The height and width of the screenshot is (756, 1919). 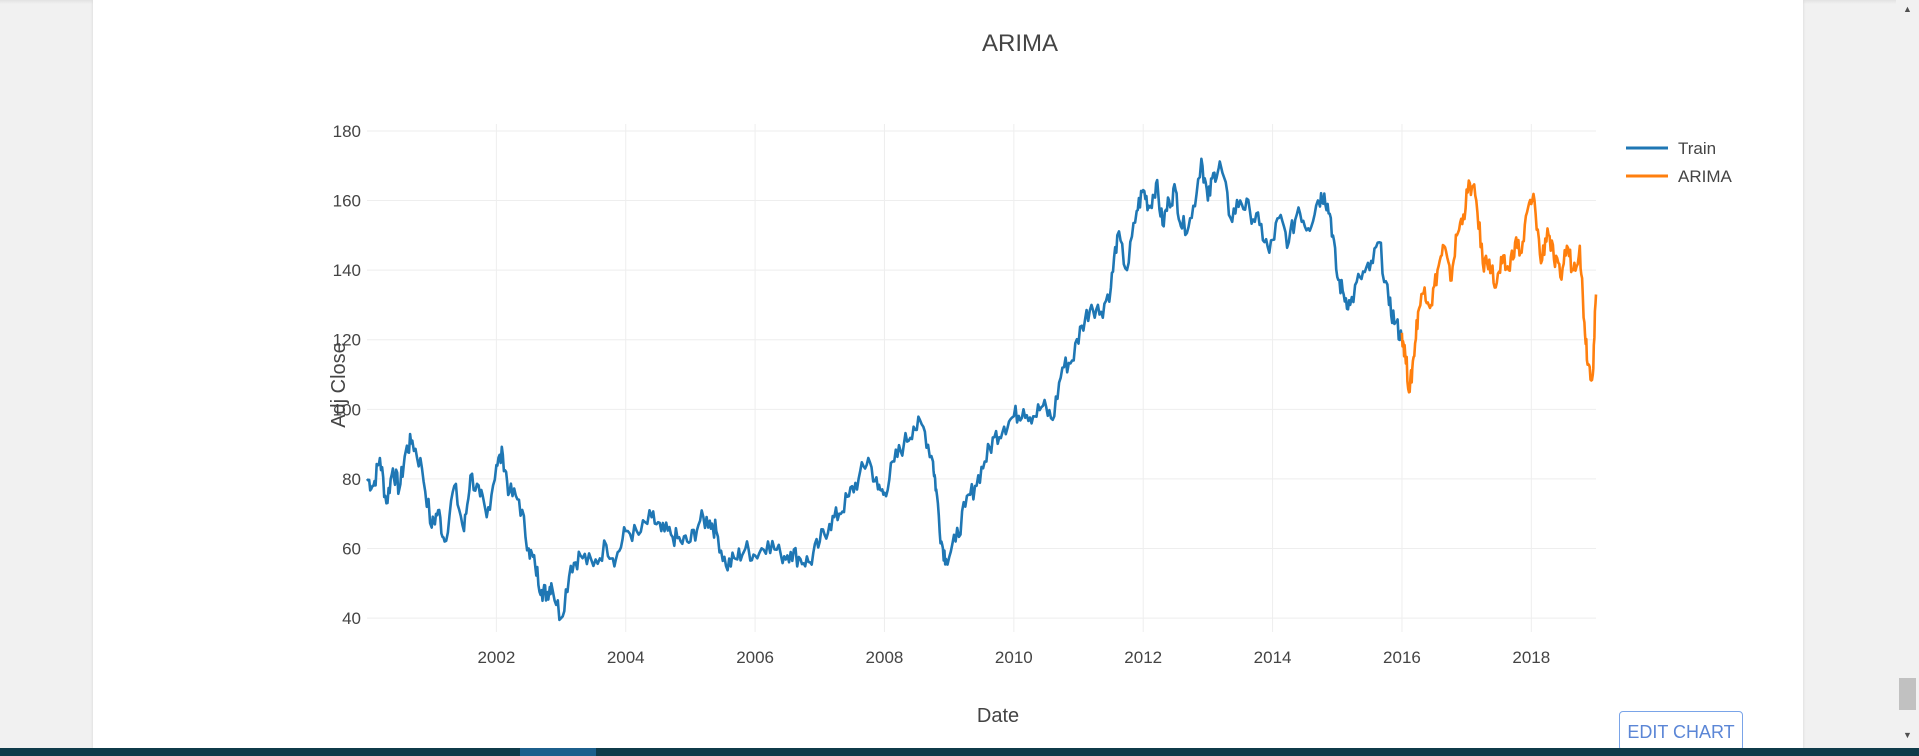 I want to click on x-tick-label-2004: 2004, so click(x=626, y=657).